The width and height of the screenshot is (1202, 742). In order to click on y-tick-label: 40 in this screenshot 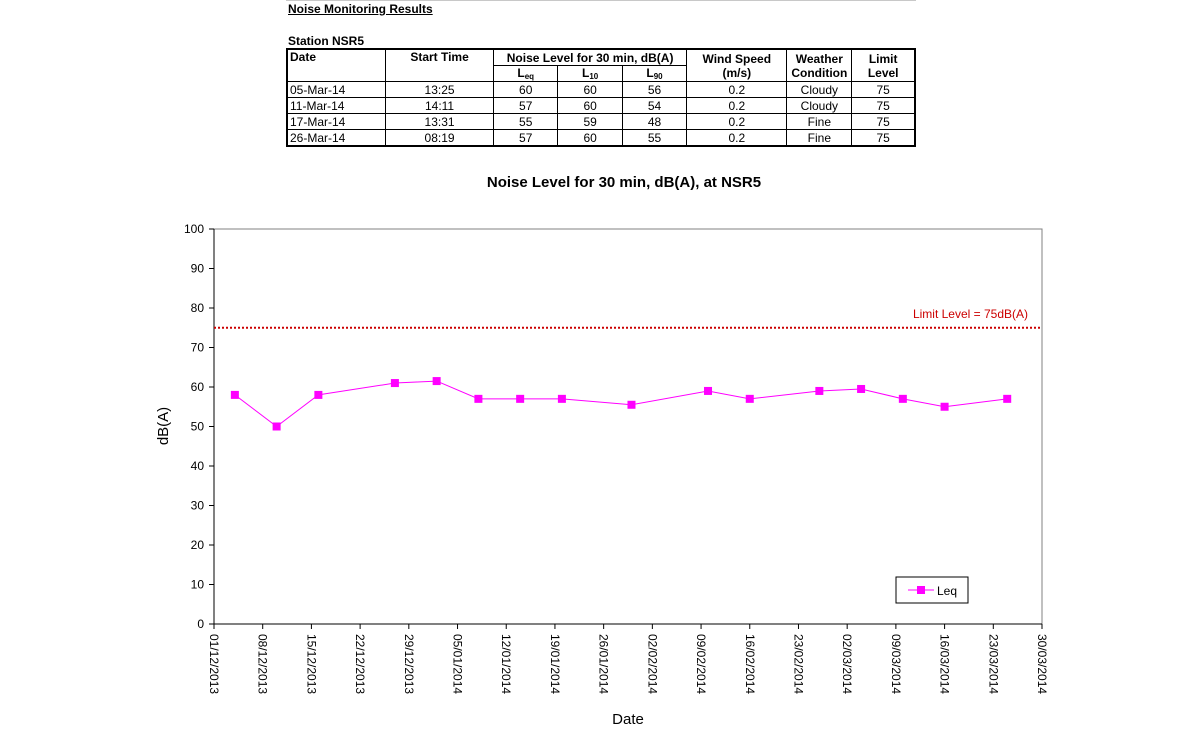, I will do `click(198, 466)`.